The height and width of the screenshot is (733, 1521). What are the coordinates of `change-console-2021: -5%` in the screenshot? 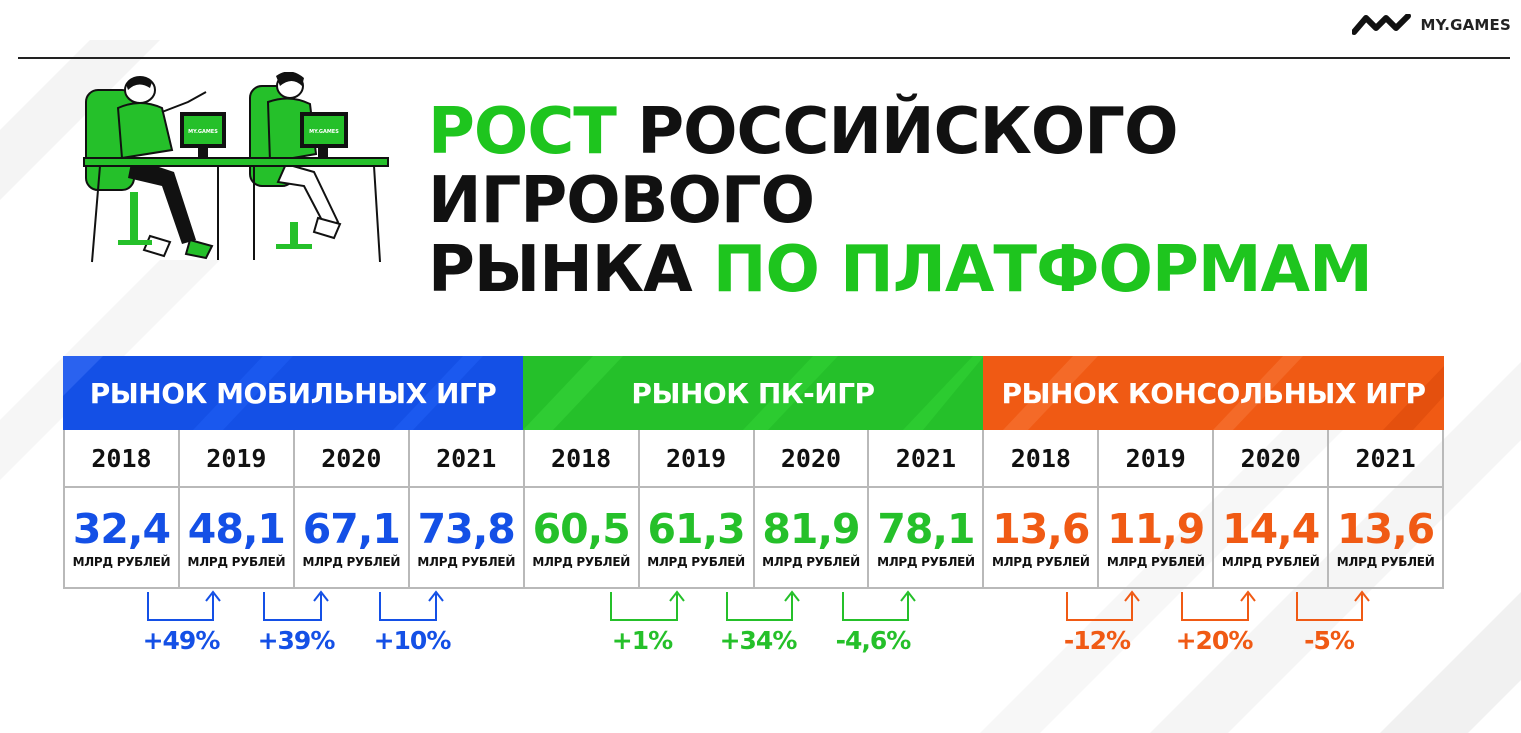 It's located at (1329, 640).